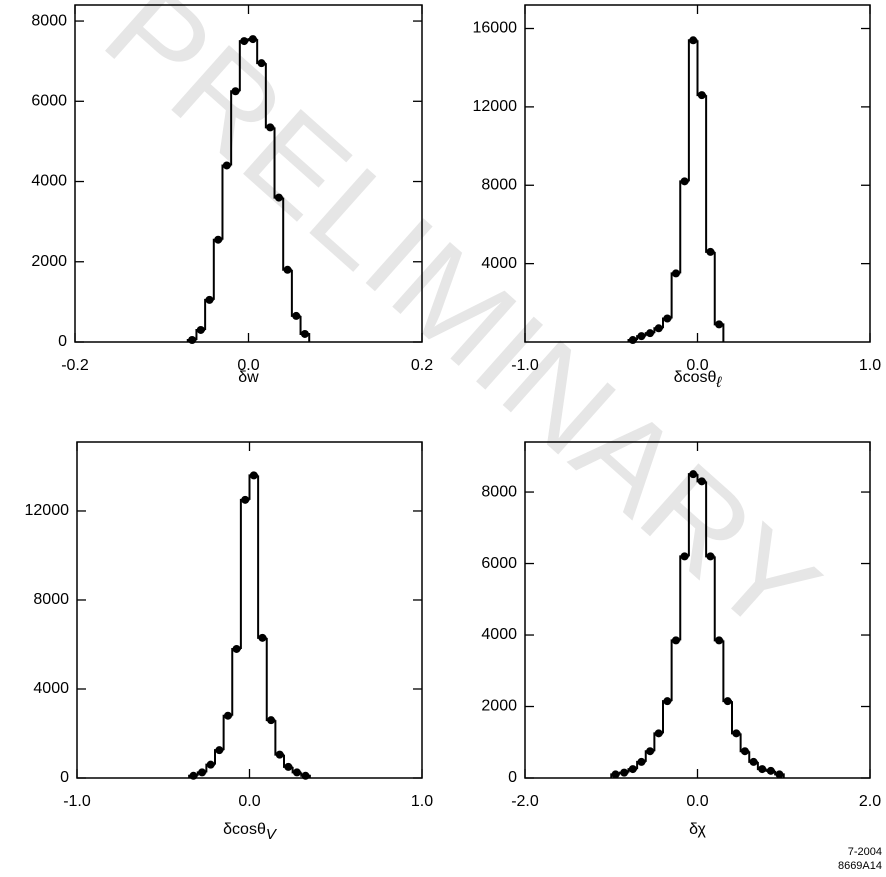  I want to click on x-axis-label-subscript: V, so click(272, 834).